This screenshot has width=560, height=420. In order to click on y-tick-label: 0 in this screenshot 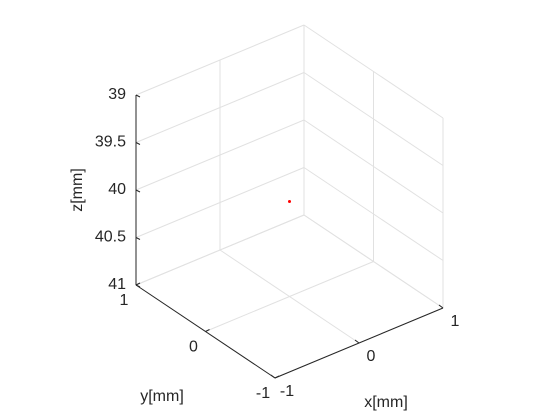, I will do `click(193, 347)`.